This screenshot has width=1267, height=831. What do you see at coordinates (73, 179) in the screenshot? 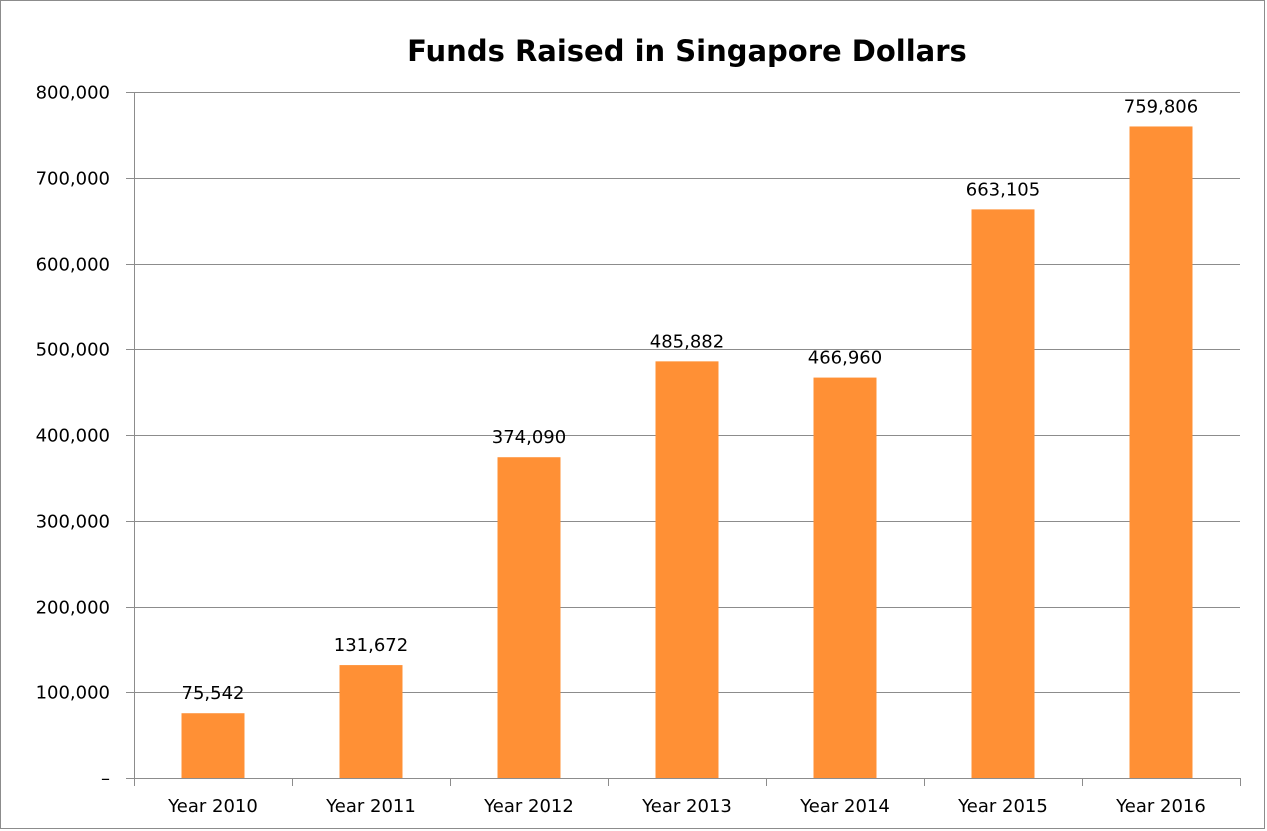
I see `y-tick-label: 700,000` at bounding box center [73, 179].